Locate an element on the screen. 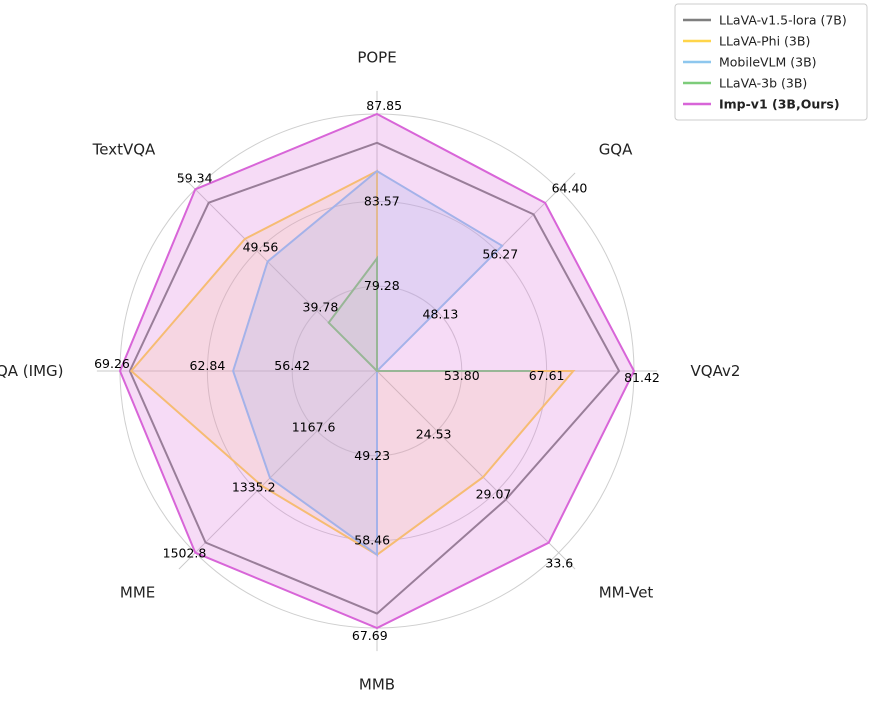  ring-label-mm-vet-2: 29.07 is located at coordinates (494, 493).